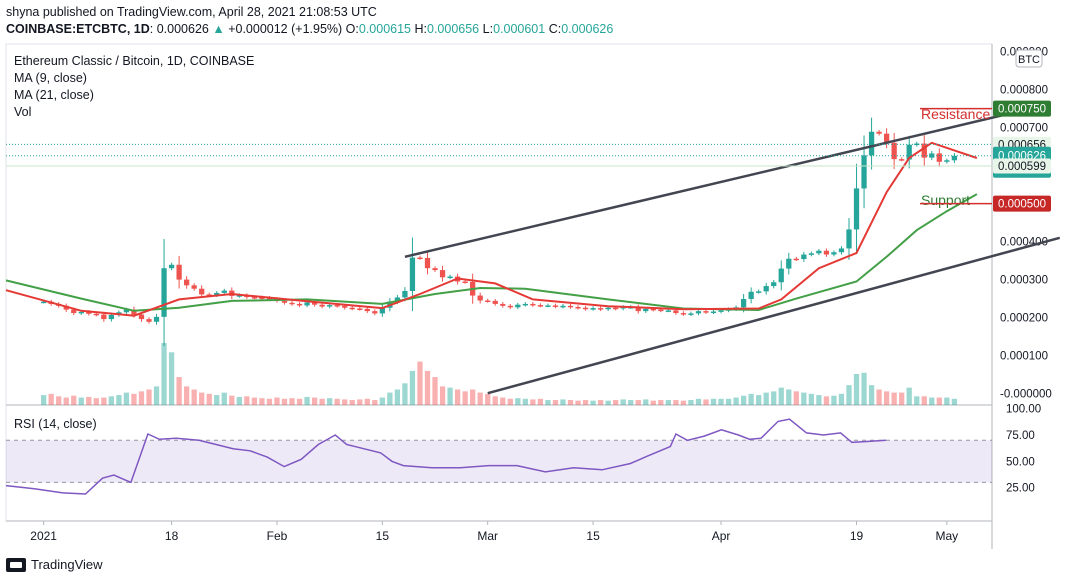  I want to click on y-tick-label: -0.000000, so click(1026, 395).